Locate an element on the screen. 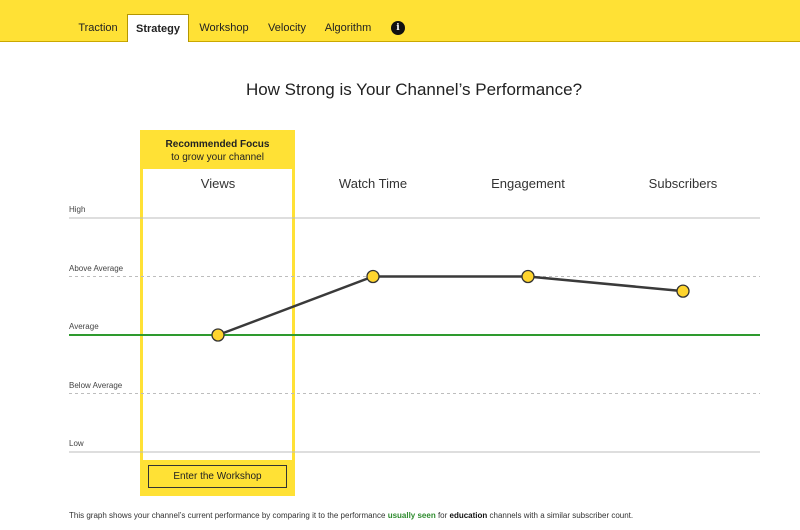 This screenshot has height=530, width=800. footnote-text-2: for is located at coordinates (442, 515).